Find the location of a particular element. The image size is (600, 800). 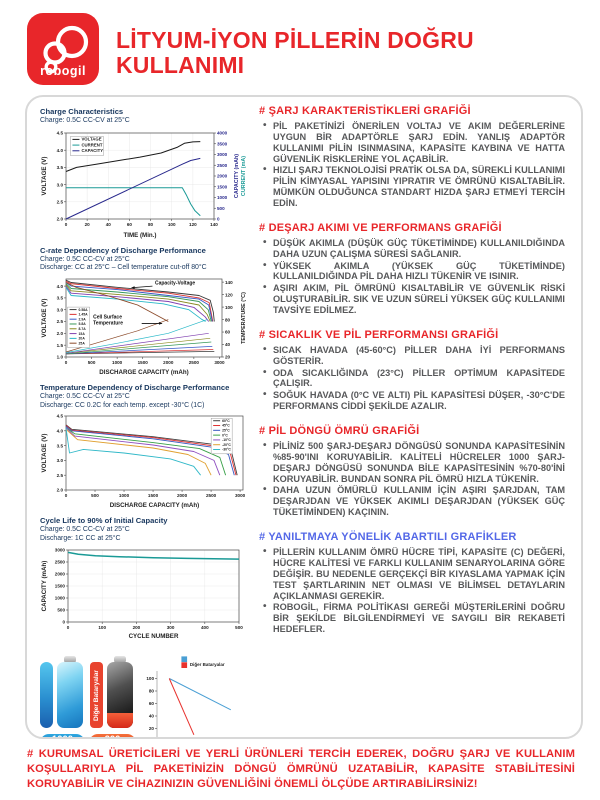

svg-text: CAPACITY is located at coordinates (92, 150).